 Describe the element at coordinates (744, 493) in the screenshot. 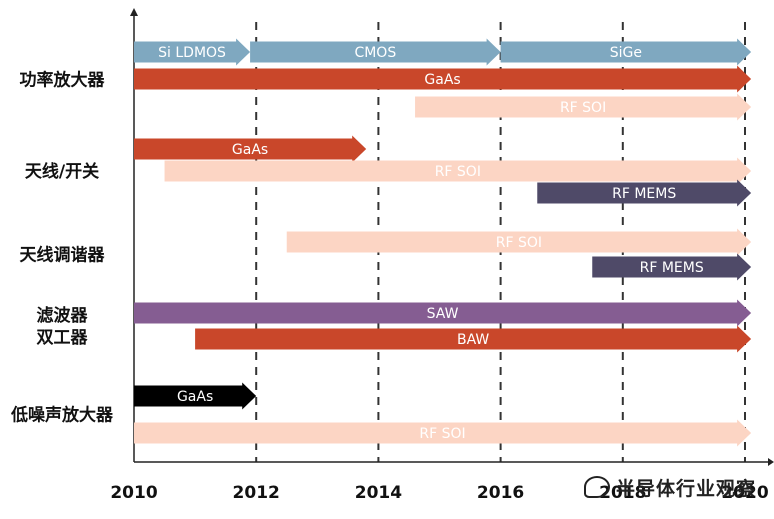

I see `x-tick-label: 2020` at that location.